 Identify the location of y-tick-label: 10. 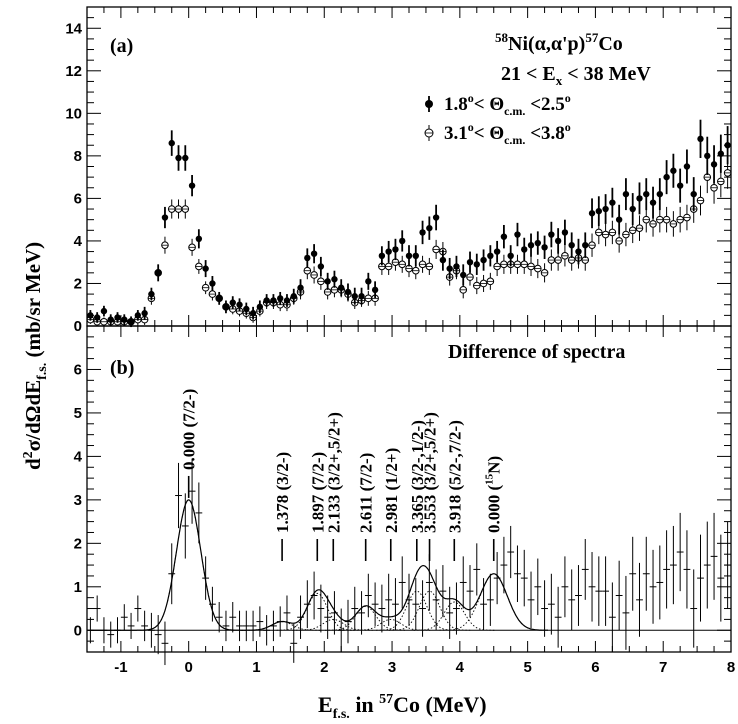
(73, 113).